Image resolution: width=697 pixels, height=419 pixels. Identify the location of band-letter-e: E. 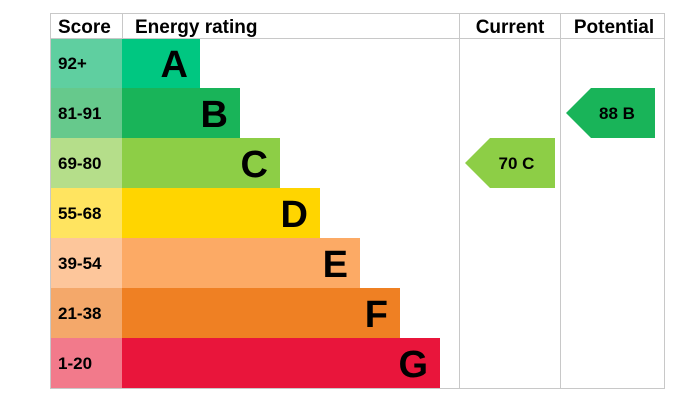
(335, 265).